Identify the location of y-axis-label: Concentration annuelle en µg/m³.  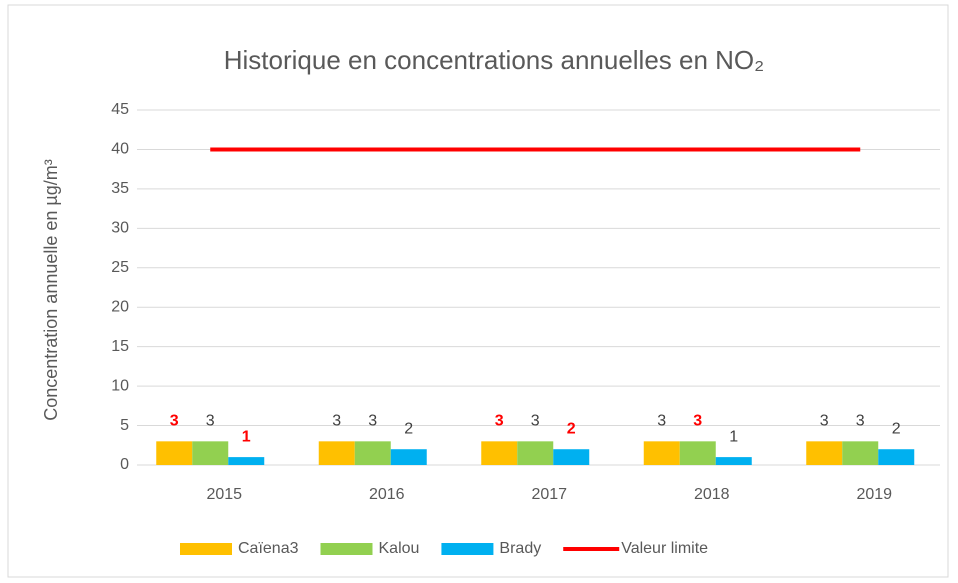
(51, 290).